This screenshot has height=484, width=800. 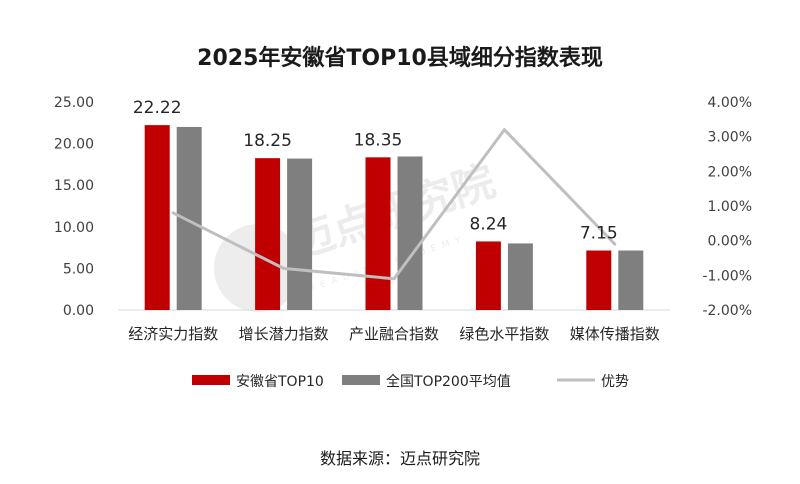 I want to click on legend-label-national-avg: 全国TOP200平均值, so click(x=448, y=381).